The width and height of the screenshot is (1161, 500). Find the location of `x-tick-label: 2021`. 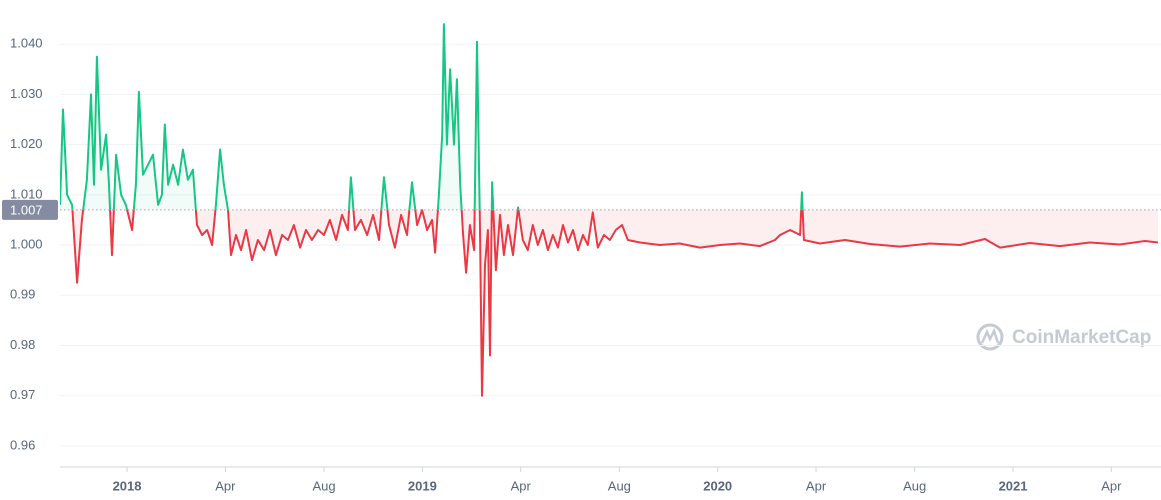

x-tick-label: 2021 is located at coordinates (1013, 485).